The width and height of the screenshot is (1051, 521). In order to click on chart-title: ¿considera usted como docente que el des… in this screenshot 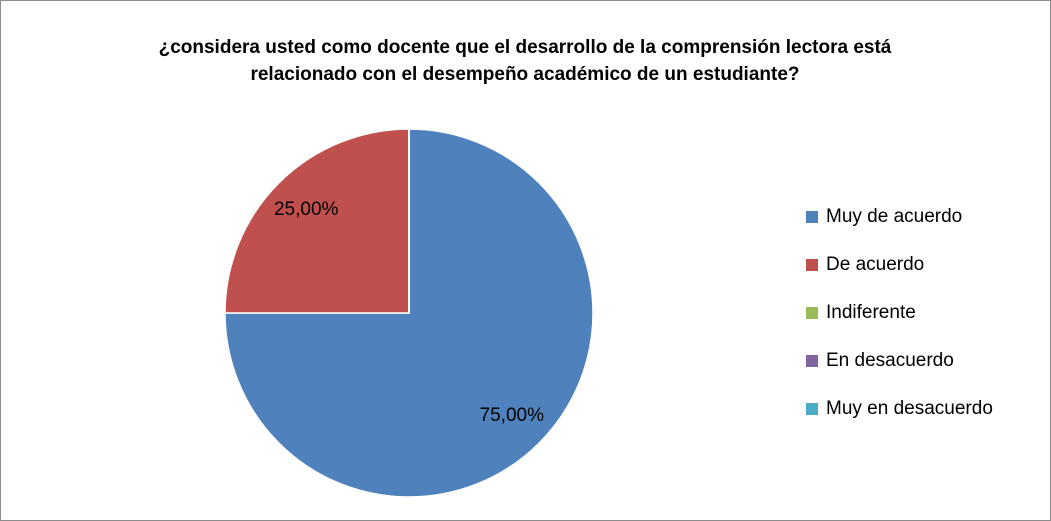, I will do `click(525, 61)`.